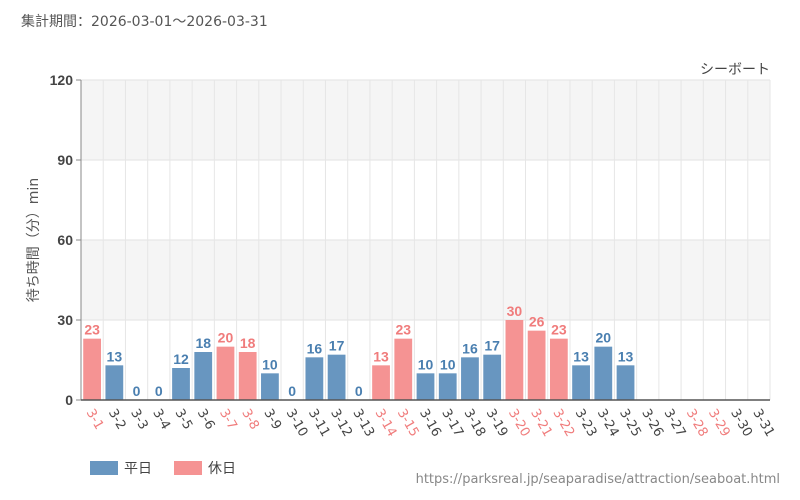  I want to click on bars, so click(359, 360).